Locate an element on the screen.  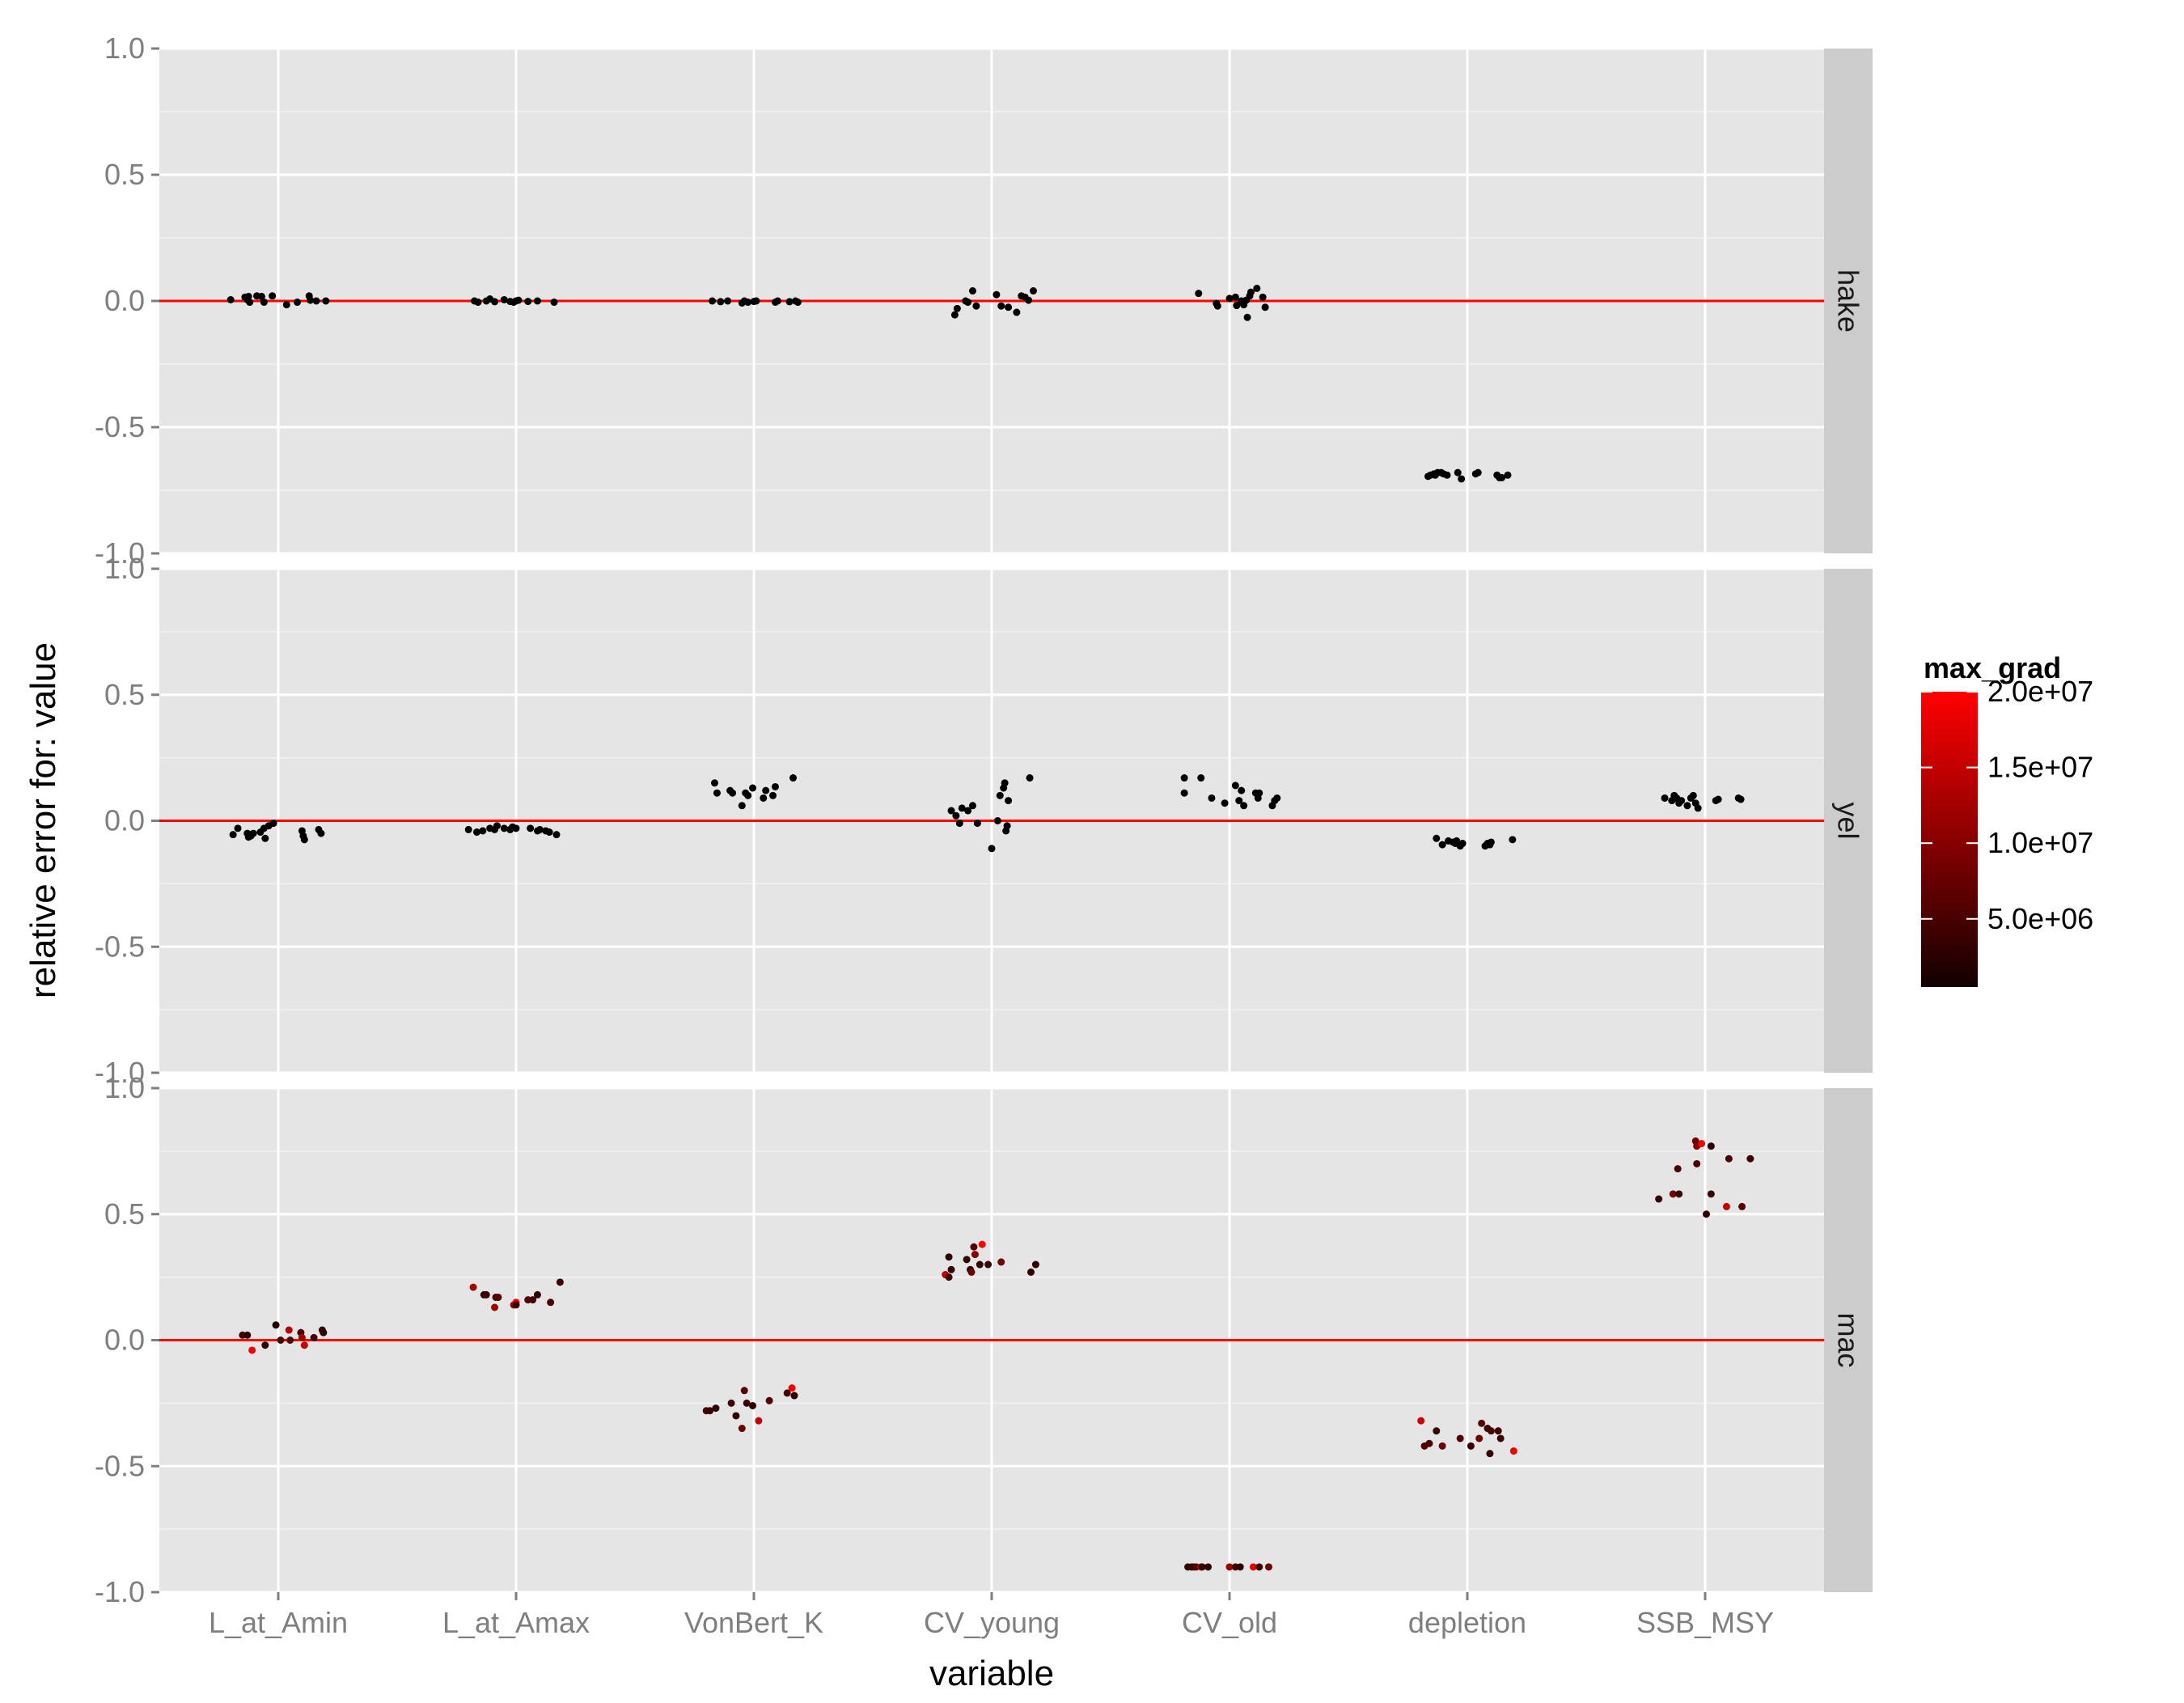
x-axis-title: variable is located at coordinates (992, 1674).